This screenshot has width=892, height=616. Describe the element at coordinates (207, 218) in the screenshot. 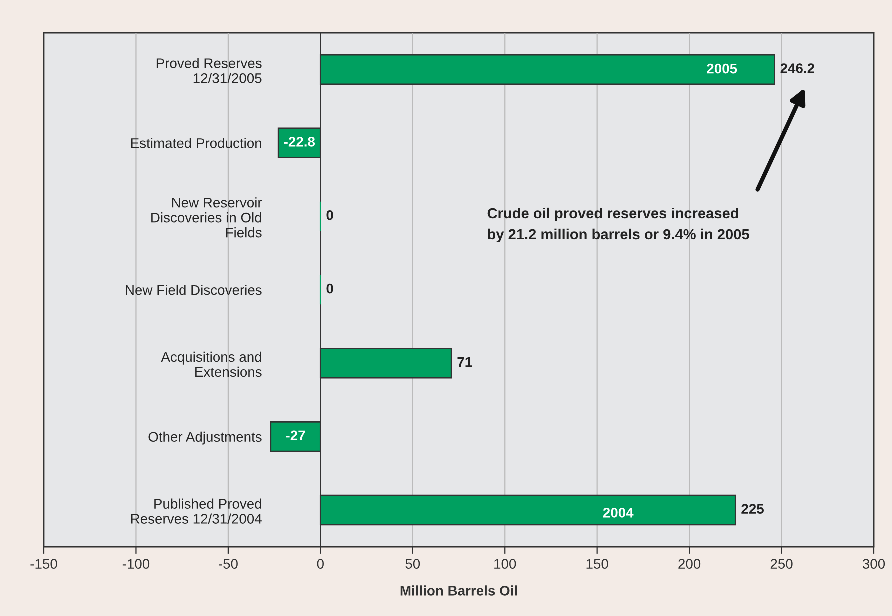

I see `y-tick-label: New Reservoir Discoveries in Old Fields` at that location.